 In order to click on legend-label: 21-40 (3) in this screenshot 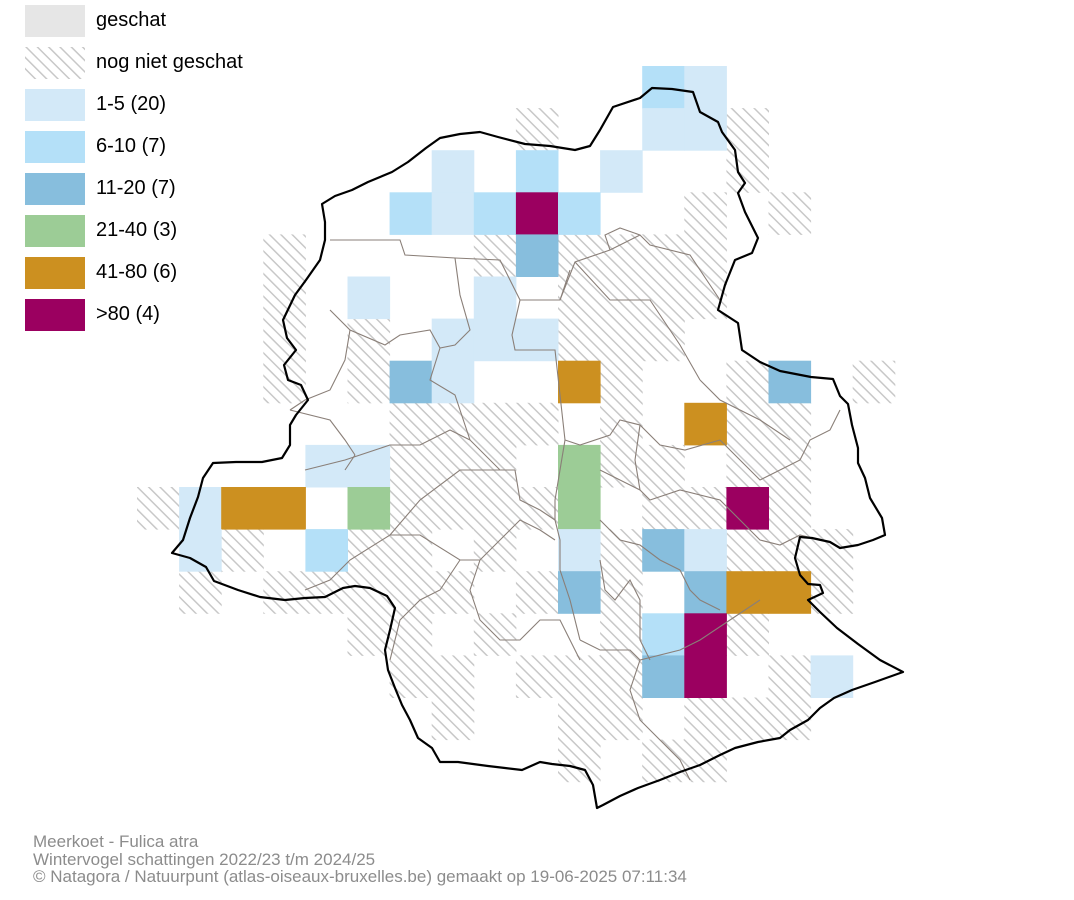, I will do `click(137, 230)`.